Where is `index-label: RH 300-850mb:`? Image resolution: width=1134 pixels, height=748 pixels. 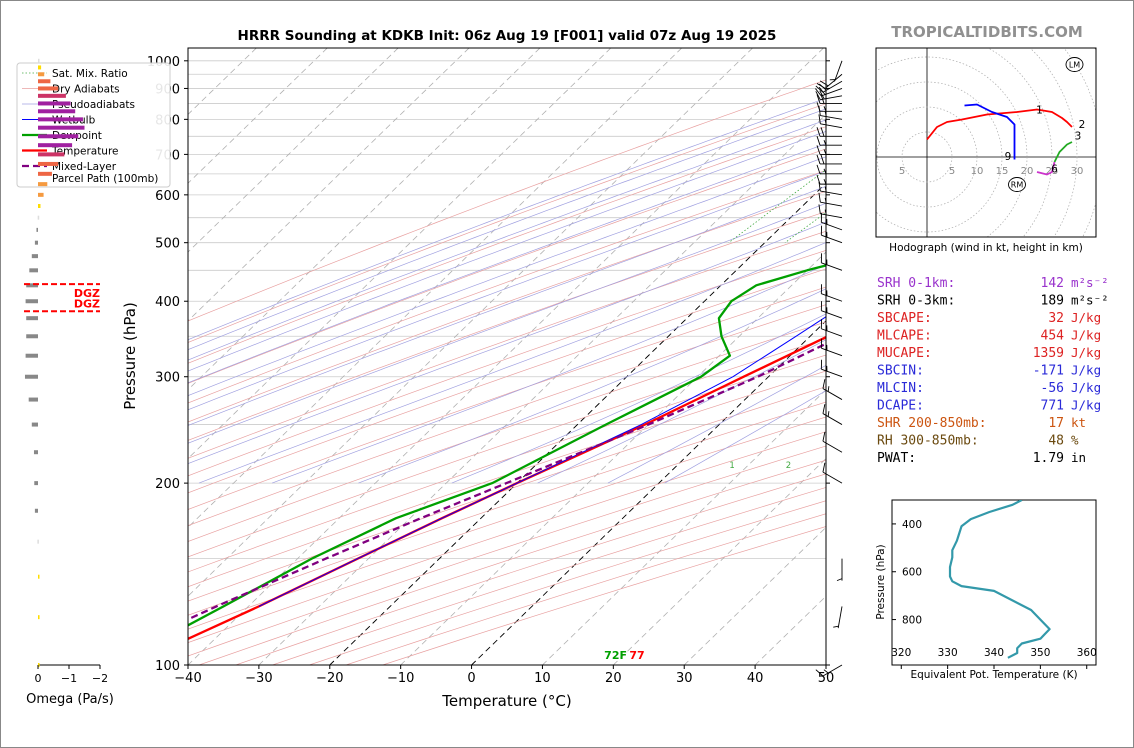
index-label: RH 300-850mb: is located at coordinates (928, 441).